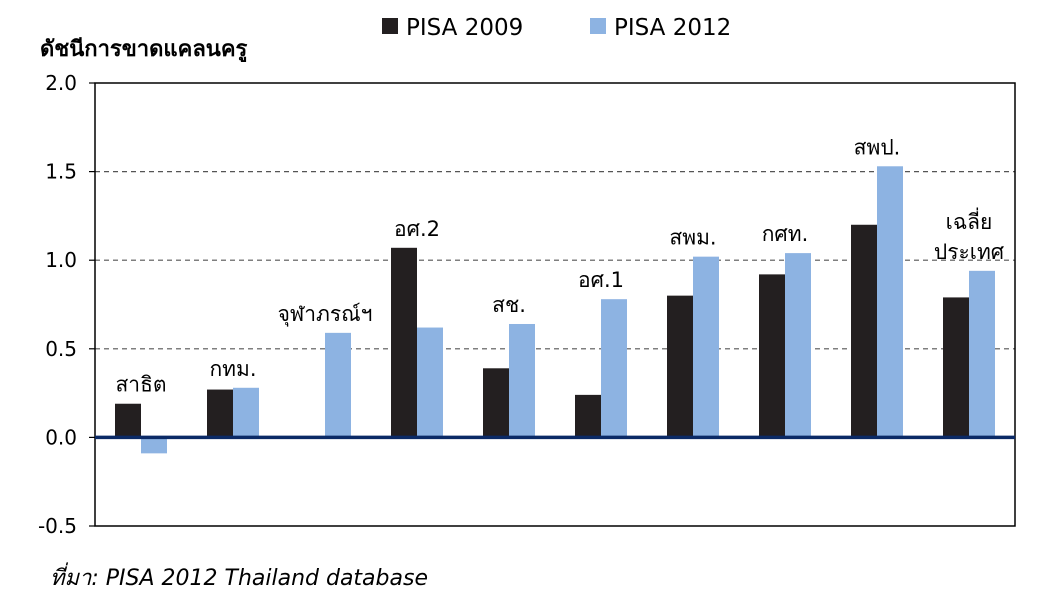 Image resolution: width=1056 pixels, height=610 pixels. I want to click on category-label: สช., so click(509, 305).